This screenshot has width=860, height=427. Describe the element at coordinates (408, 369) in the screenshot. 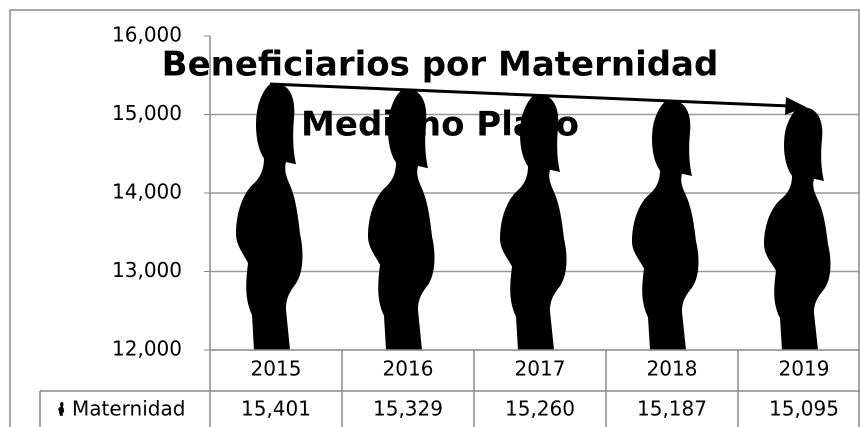

I see `x-tick-label: 2016` at that location.